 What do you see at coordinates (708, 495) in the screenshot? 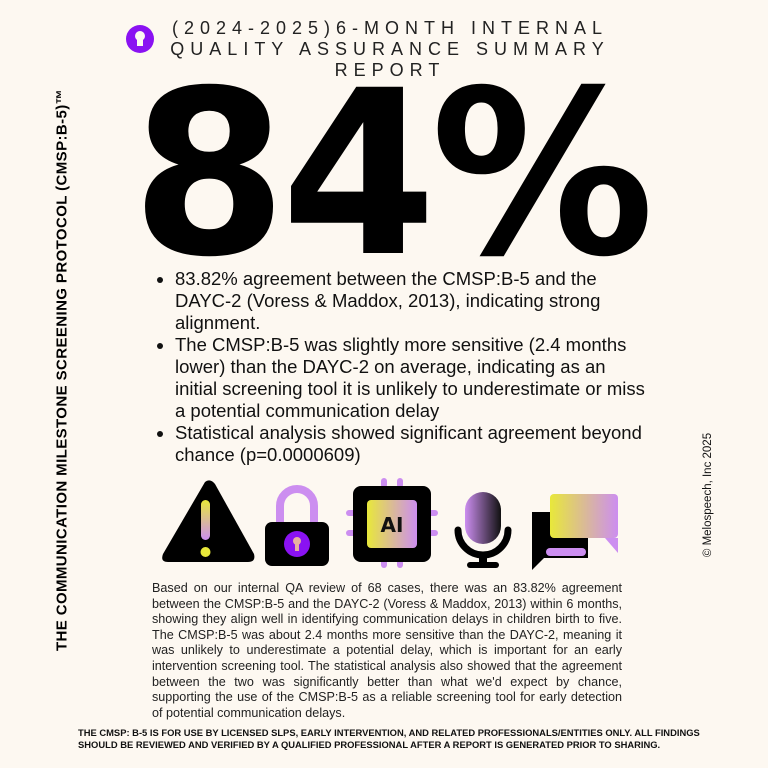
I see `copyright: © Melospeech, Inc 2025` at bounding box center [708, 495].